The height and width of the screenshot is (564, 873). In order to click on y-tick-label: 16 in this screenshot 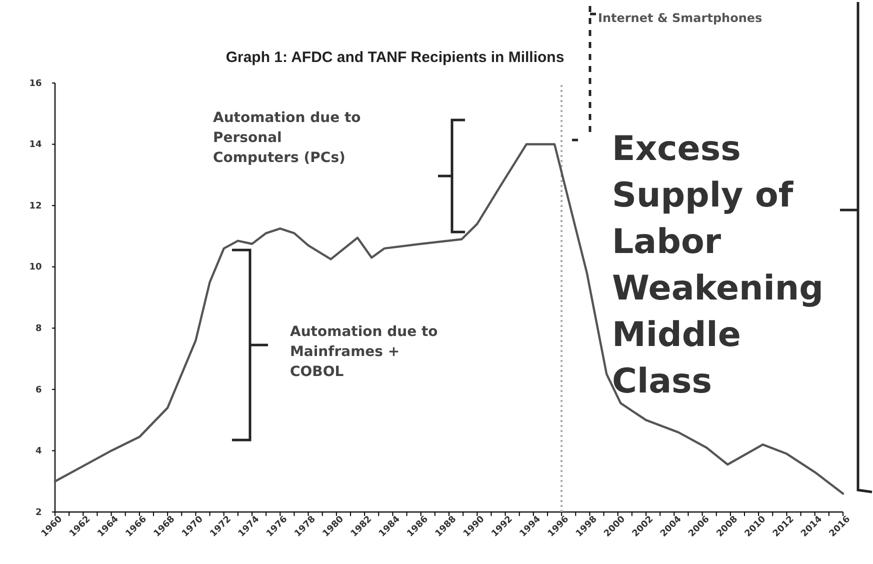, I will do `click(35, 83)`.